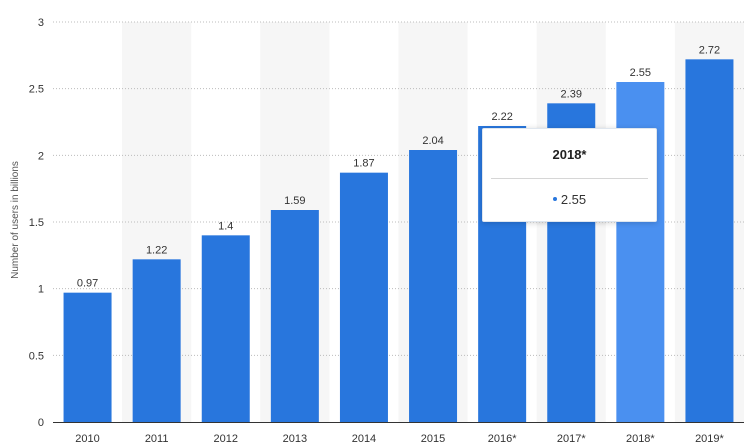 The height and width of the screenshot is (444, 756). I want to click on data-label: 2.22, so click(501, 117).